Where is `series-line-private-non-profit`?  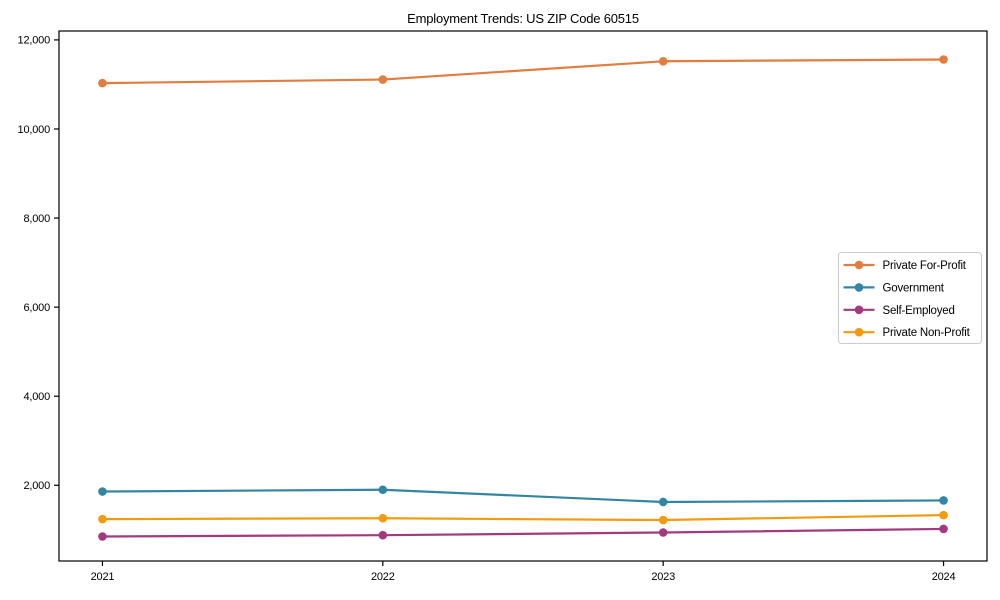
series-line-private-non-profit is located at coordinates (523, 518).